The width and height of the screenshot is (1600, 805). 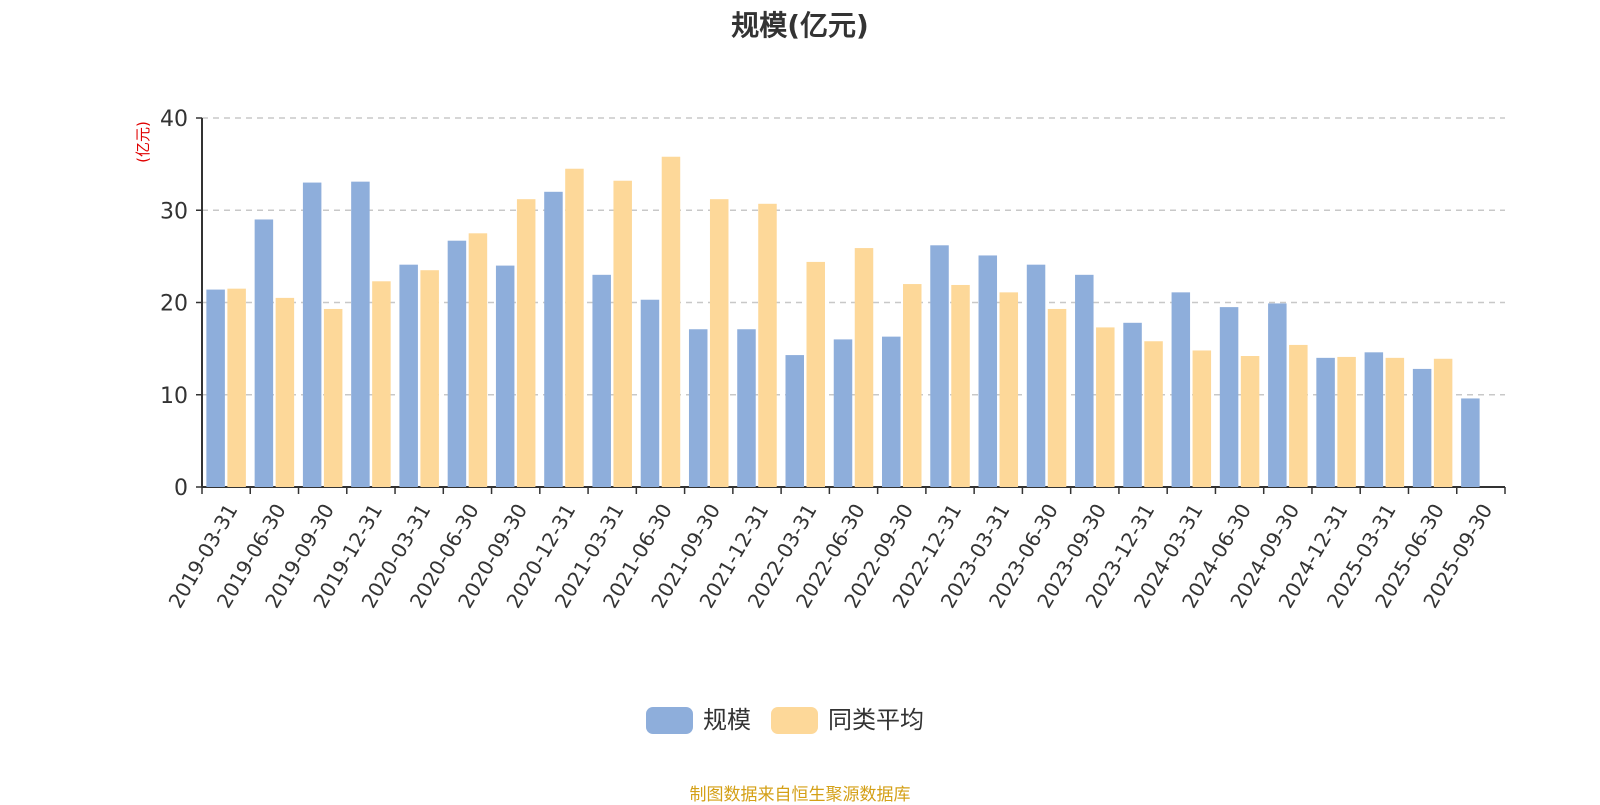 What do you see at coordinates (143, 142) in the screenshot?
I see `y-axis-label: (亿元)` at bounding box center [143, 142].